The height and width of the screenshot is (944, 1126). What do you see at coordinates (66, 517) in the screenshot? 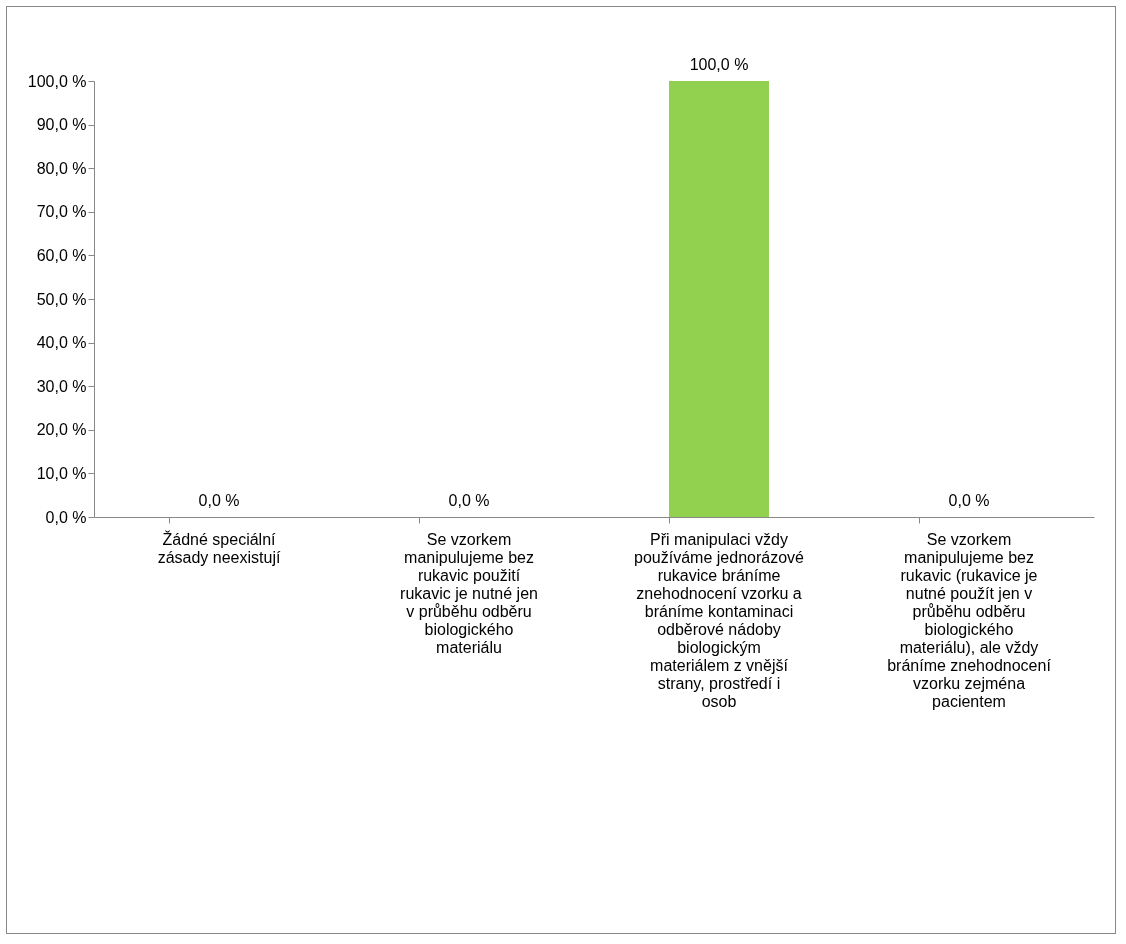
I see `y-tick-label: 0,0 %` at bounding box center [66, 517].